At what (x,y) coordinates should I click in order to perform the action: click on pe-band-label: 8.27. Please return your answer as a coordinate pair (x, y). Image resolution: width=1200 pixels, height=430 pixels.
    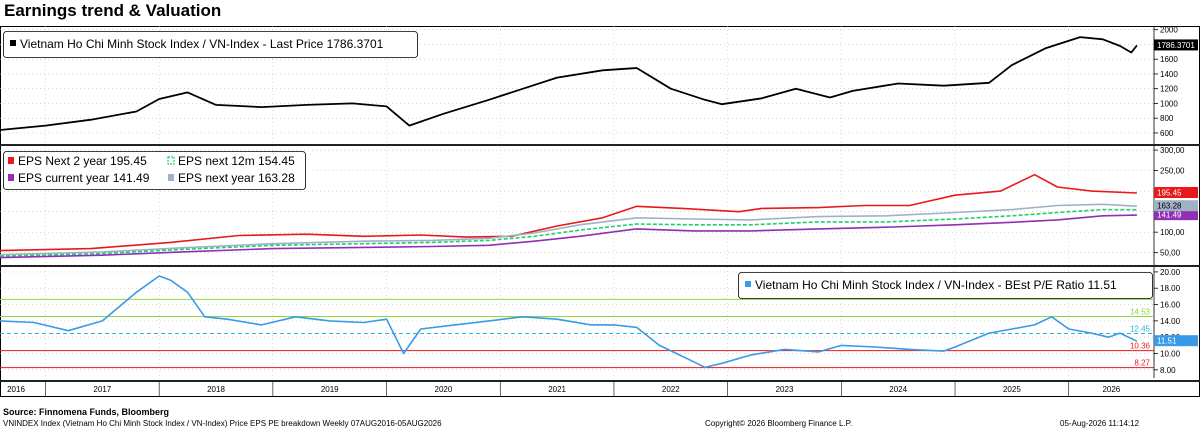
    Looking at the image, I should click on (1142, 363).